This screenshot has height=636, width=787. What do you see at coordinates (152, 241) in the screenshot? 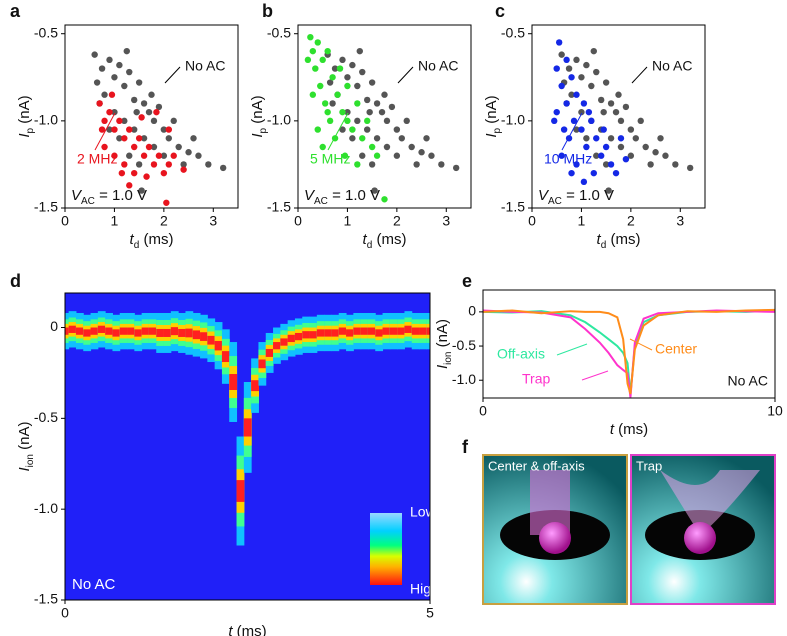
I see `axis-label: td (ms)` at bounding box center [152, 241].